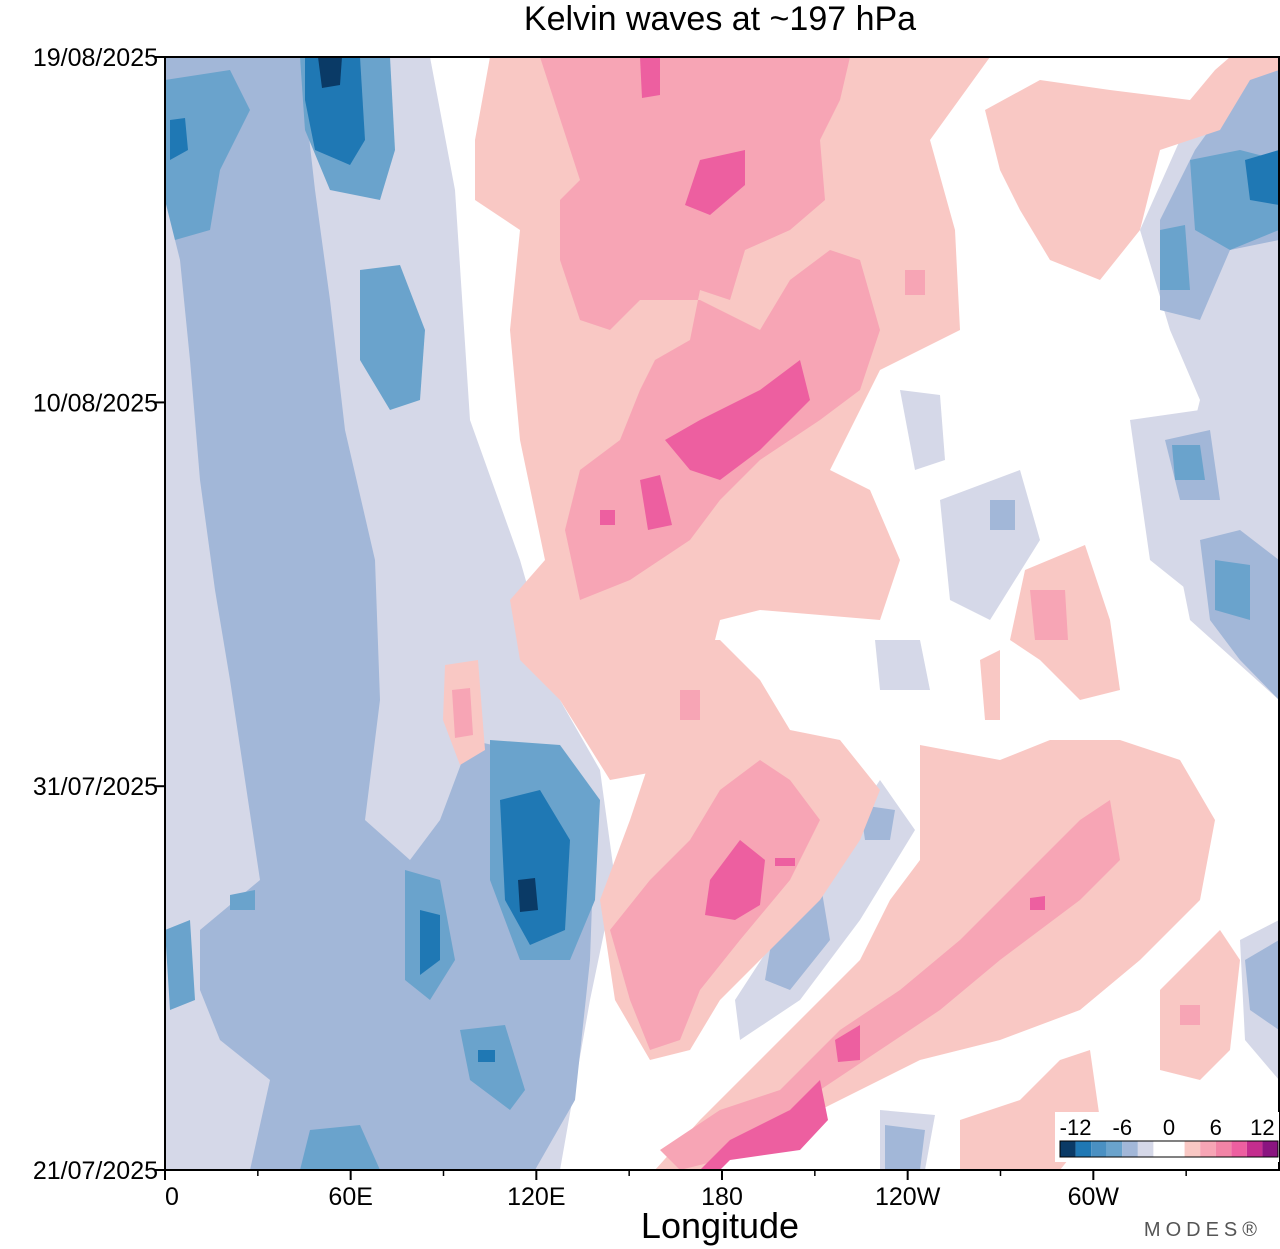  Describe the element at coordinates (536, 1197) in the screenshot. I see `x-tick-label: 120E` at that location.